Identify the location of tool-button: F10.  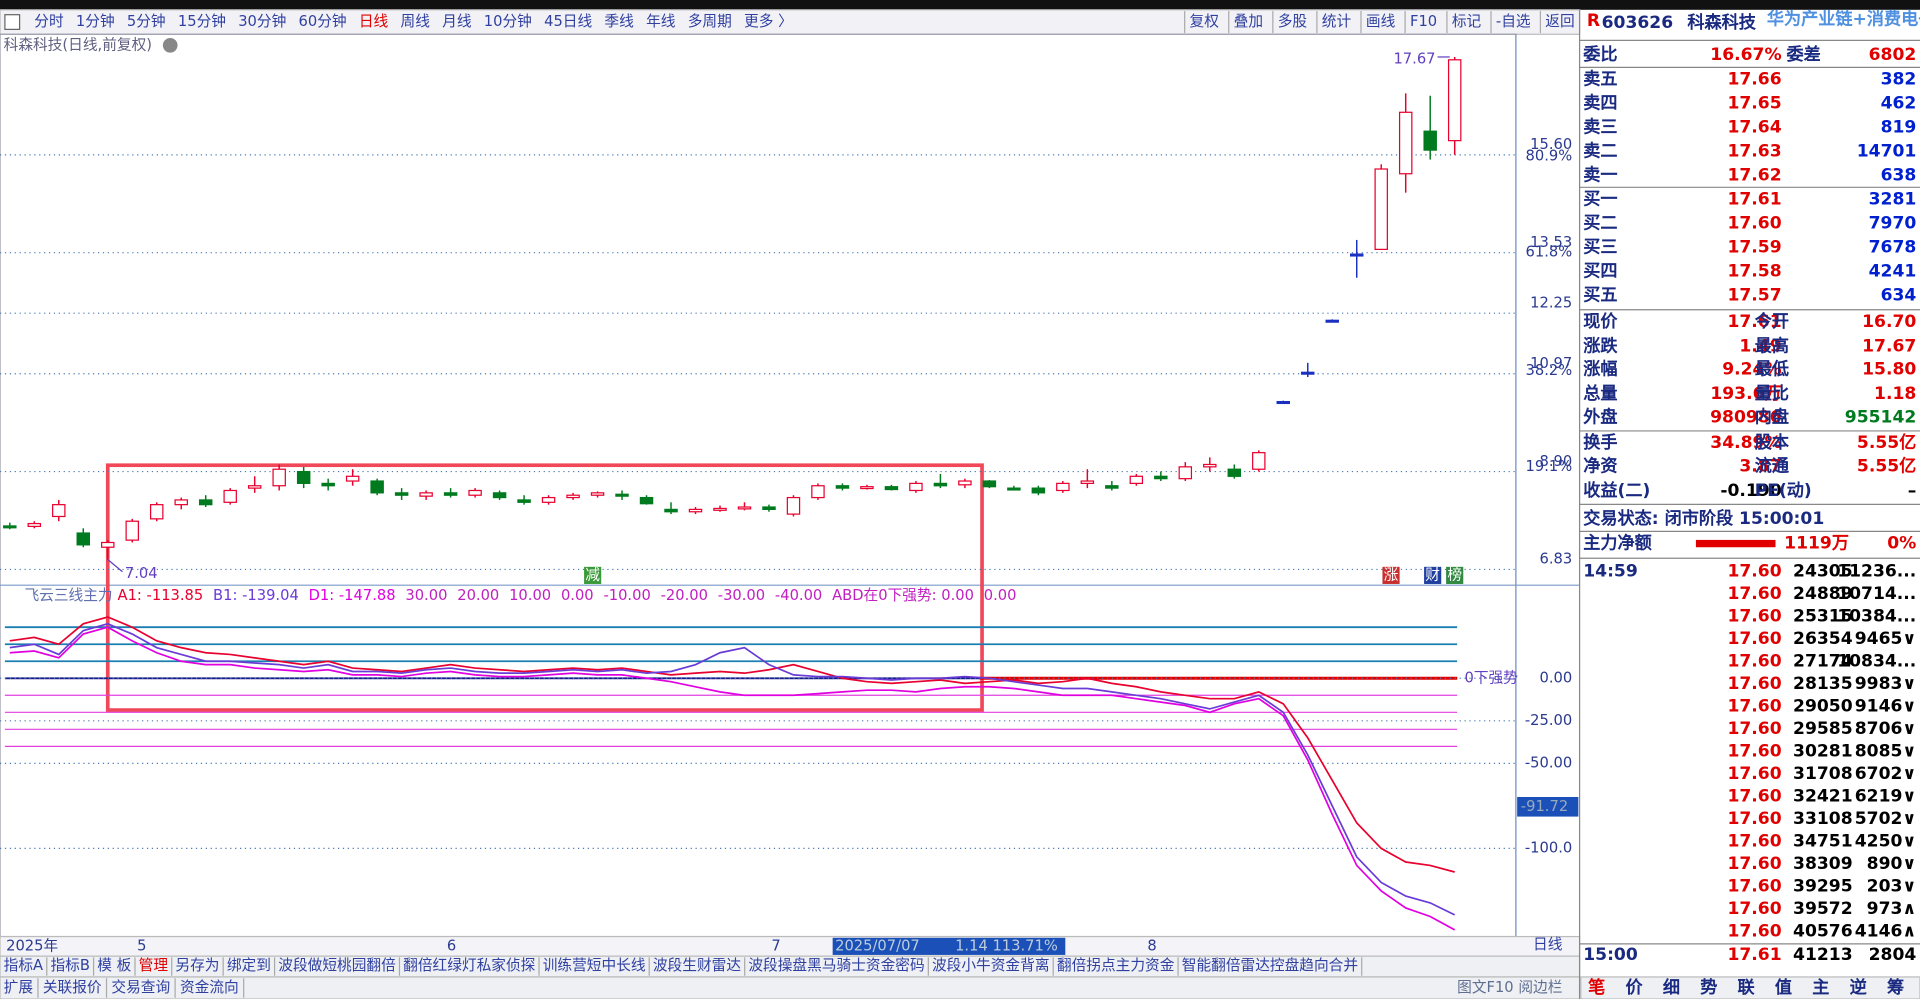
(1423, 21).